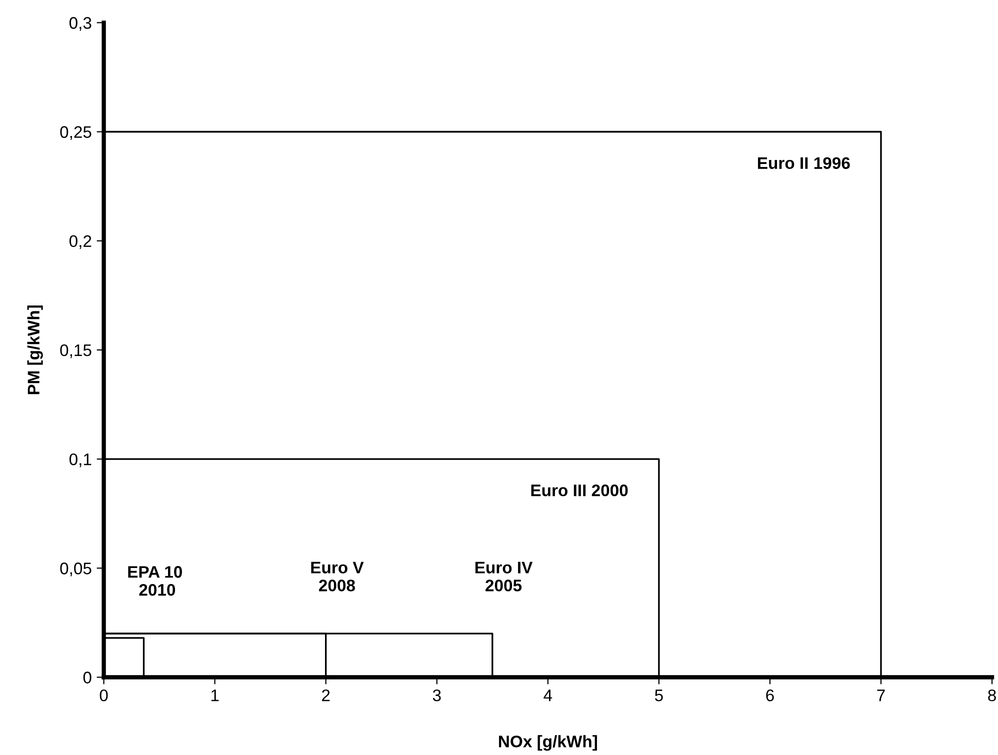  What do you see at coordinates (76, 351) in the screenshot?
I see `y-tick-label: 0,15` at bounding box center [76, 351].